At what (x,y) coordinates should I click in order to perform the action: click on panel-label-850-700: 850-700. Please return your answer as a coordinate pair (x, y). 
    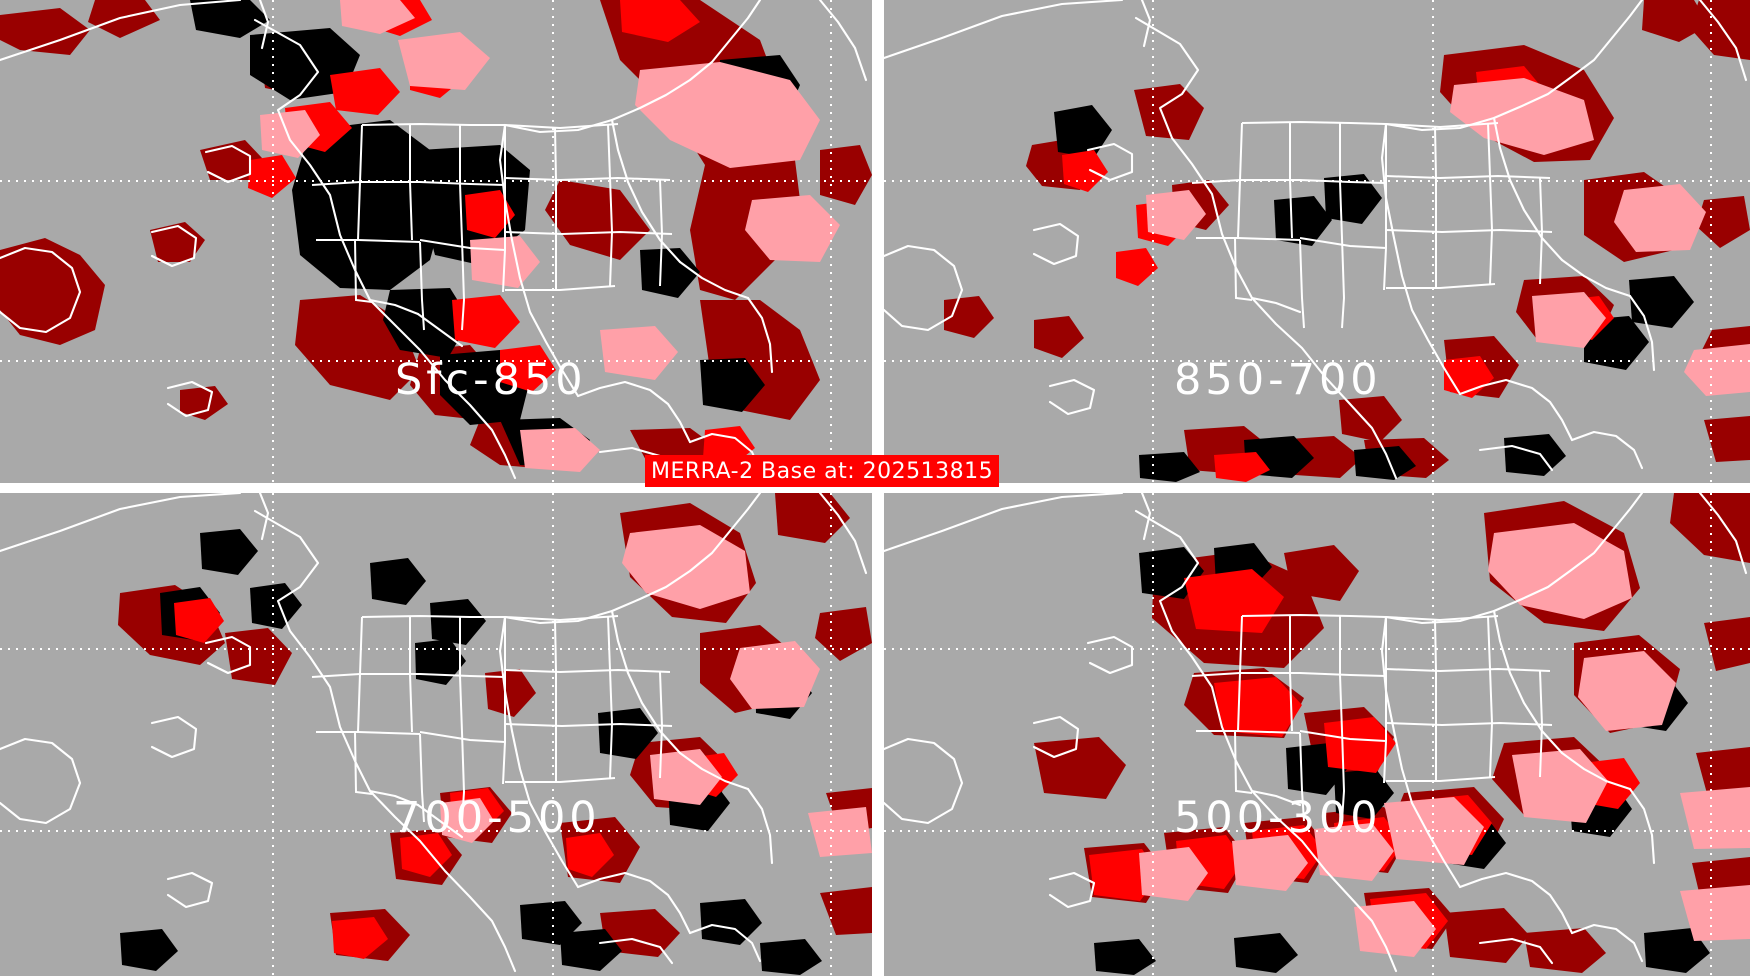
    Looking at the image, I should click on (1278, 380).